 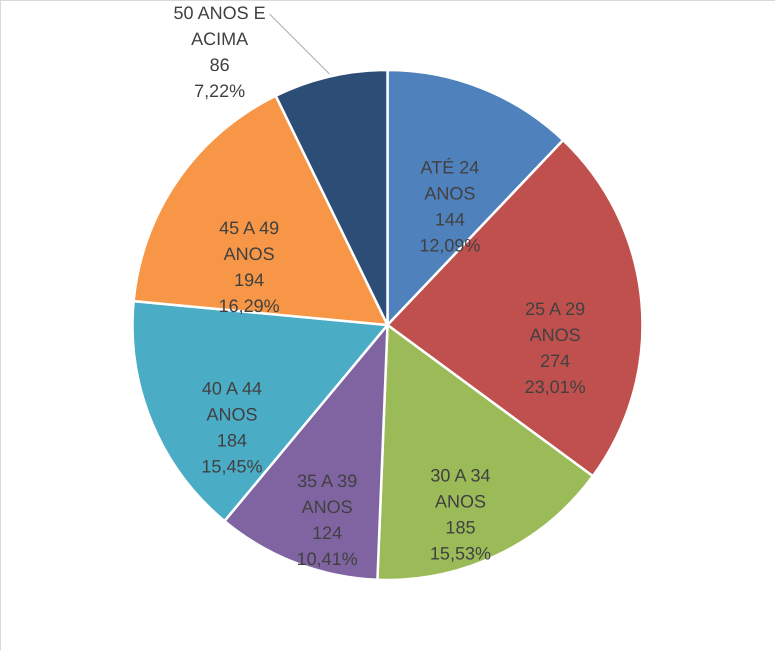 What do you see at coordinates (220, 78) in the screenshot?
I see `data-label: 86 7,22%` at bounding box center [220, 78].